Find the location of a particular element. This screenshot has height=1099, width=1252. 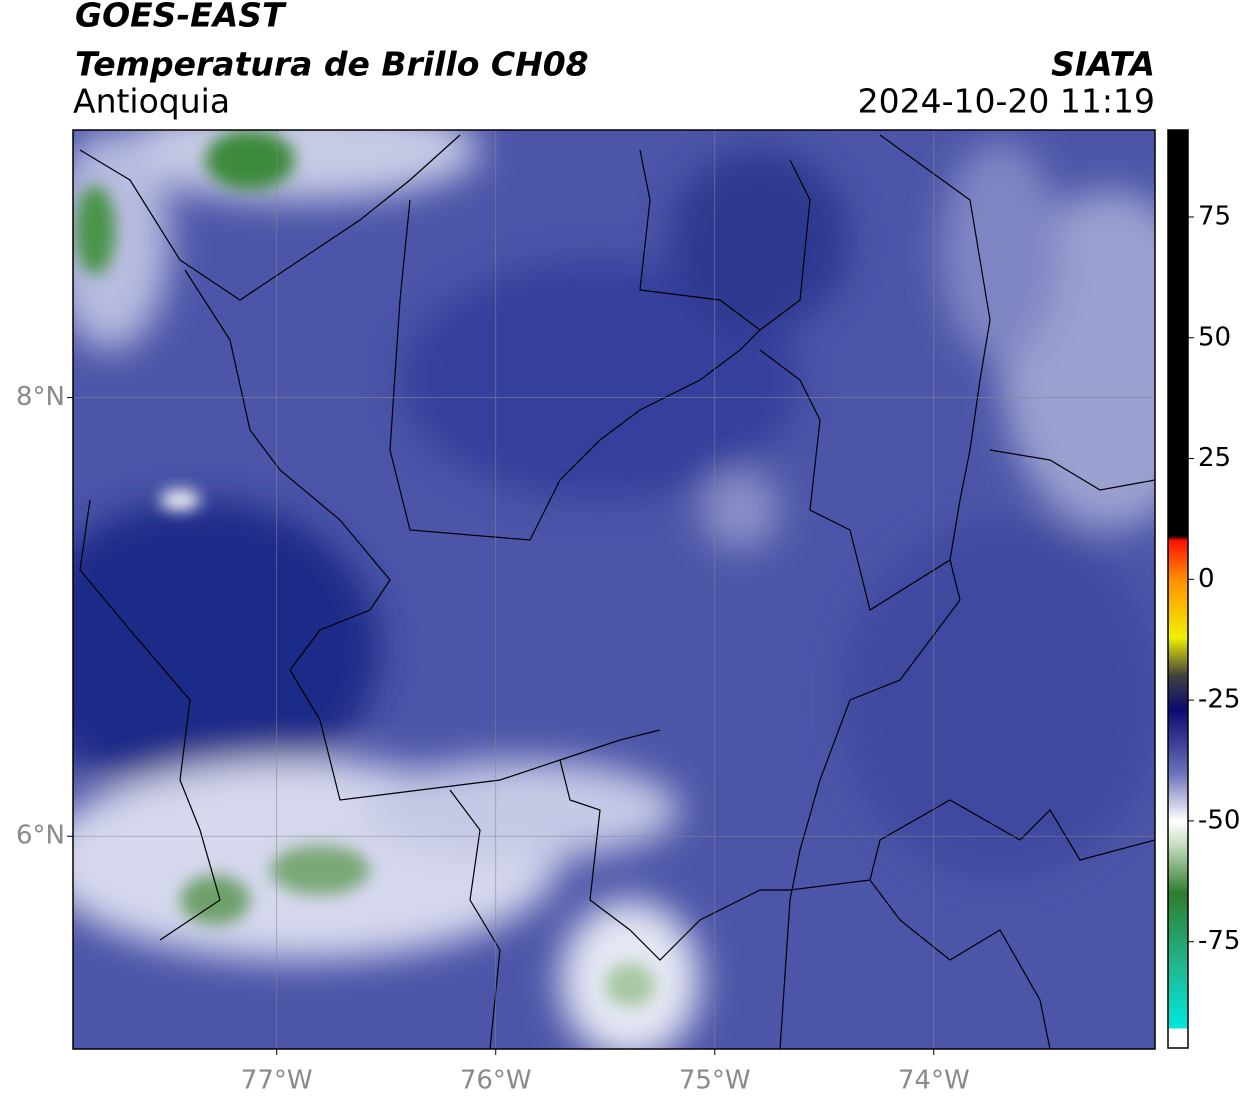

colorbar is located at coordinates (1178, 589).